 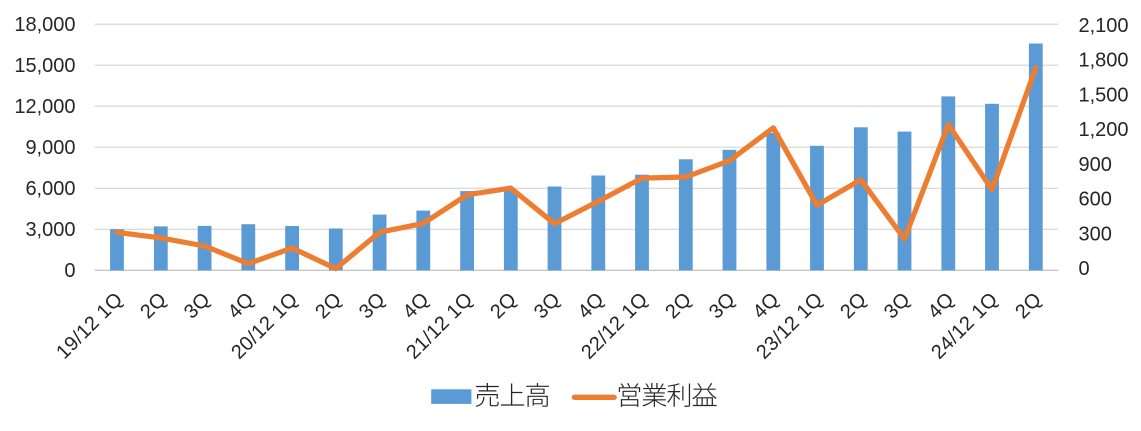 What do you see at coordinates (1104, 26) in the screenshot?
I see `svg-text: 2,100` at bounding box center [1104, 26].